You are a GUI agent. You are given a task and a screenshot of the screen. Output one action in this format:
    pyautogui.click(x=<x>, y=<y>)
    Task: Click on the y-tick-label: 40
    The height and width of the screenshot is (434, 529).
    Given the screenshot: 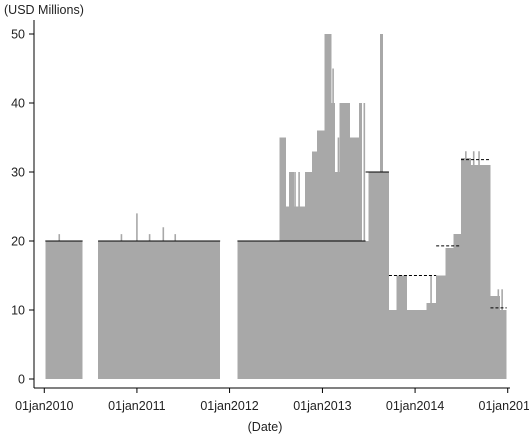 What is the action you would take?
    pyautogui.click(x=18, y=104)
    